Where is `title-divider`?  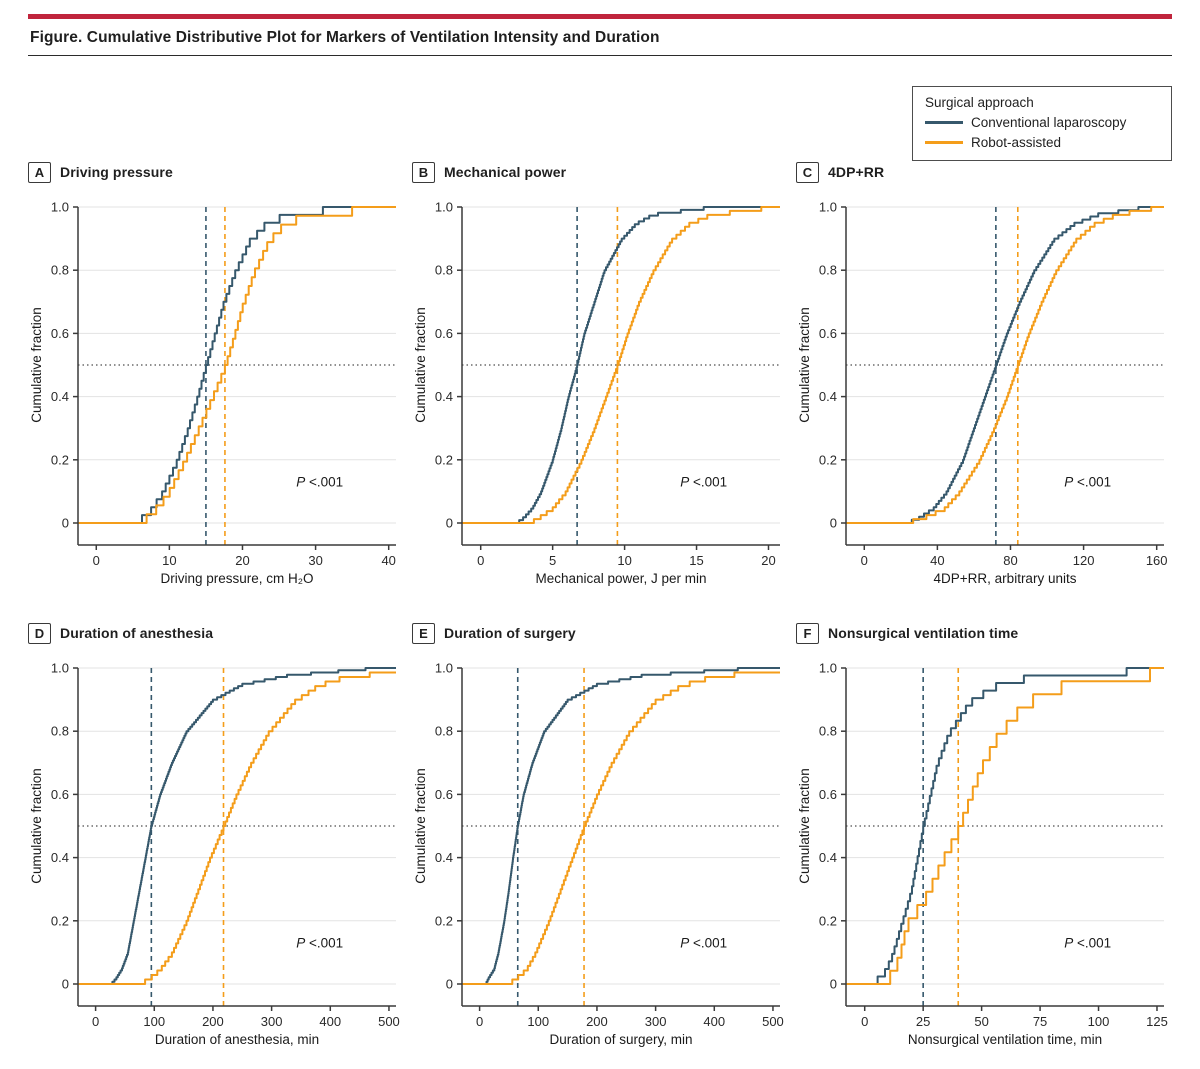
title-divider is located at coordinates (600, 55).